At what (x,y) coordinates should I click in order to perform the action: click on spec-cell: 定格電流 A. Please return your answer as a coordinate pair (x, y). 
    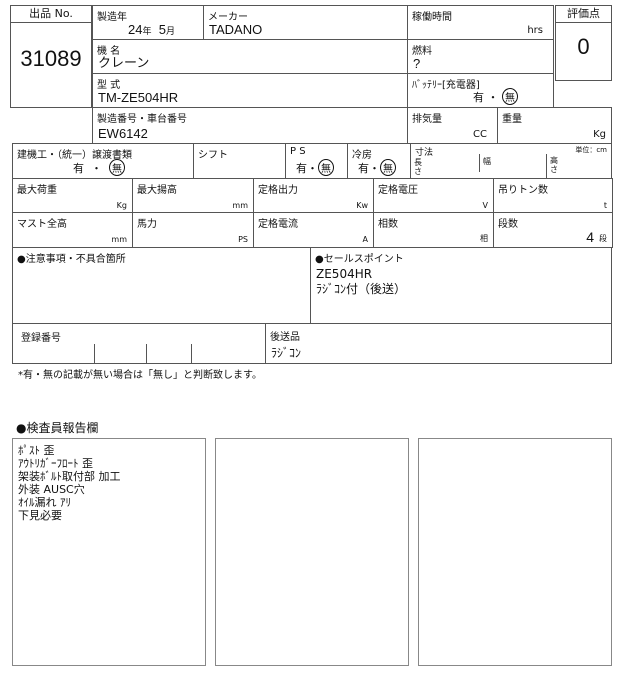
    Looking at the image, I should click on (313, 230).